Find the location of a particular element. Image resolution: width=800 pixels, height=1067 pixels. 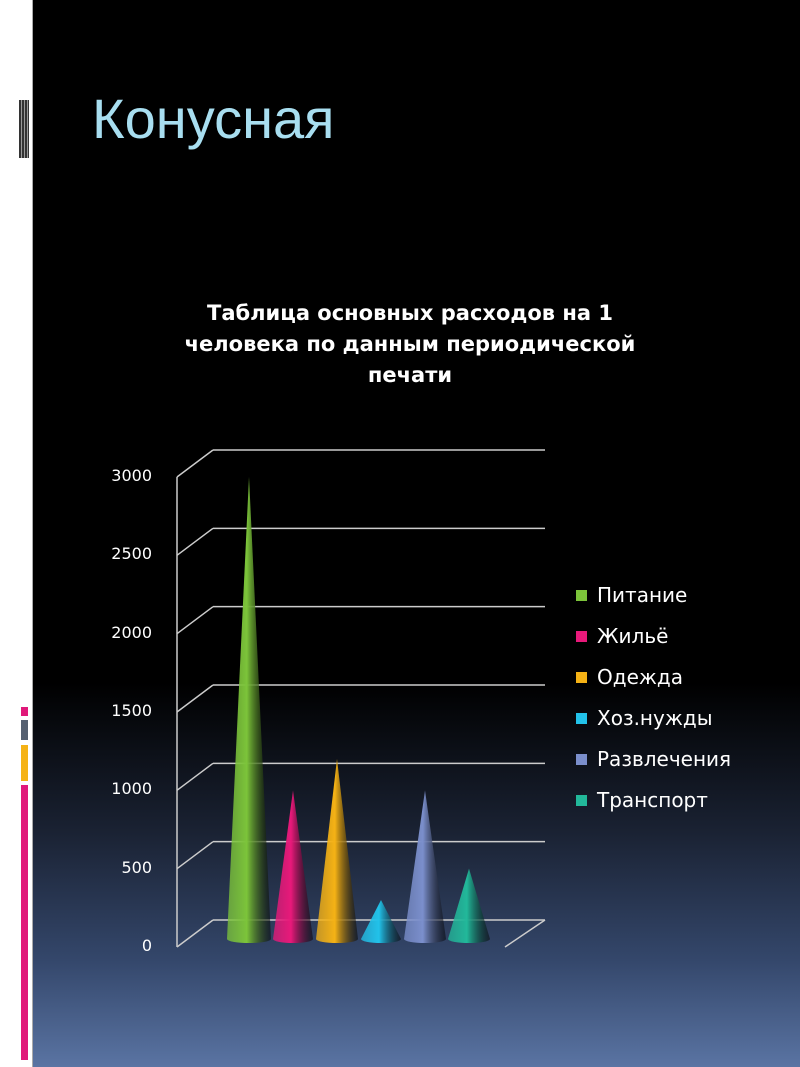

legend-item: Одежда is located at coordinates (629, 677).